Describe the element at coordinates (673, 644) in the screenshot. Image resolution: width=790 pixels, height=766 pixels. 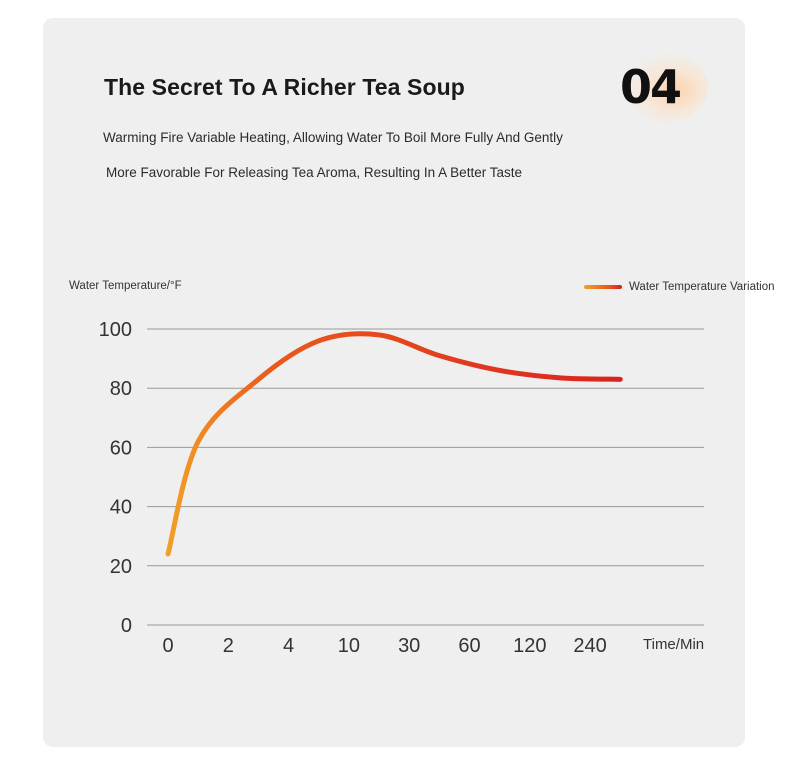
I see `x-axis-label: Time/Min` at that location.